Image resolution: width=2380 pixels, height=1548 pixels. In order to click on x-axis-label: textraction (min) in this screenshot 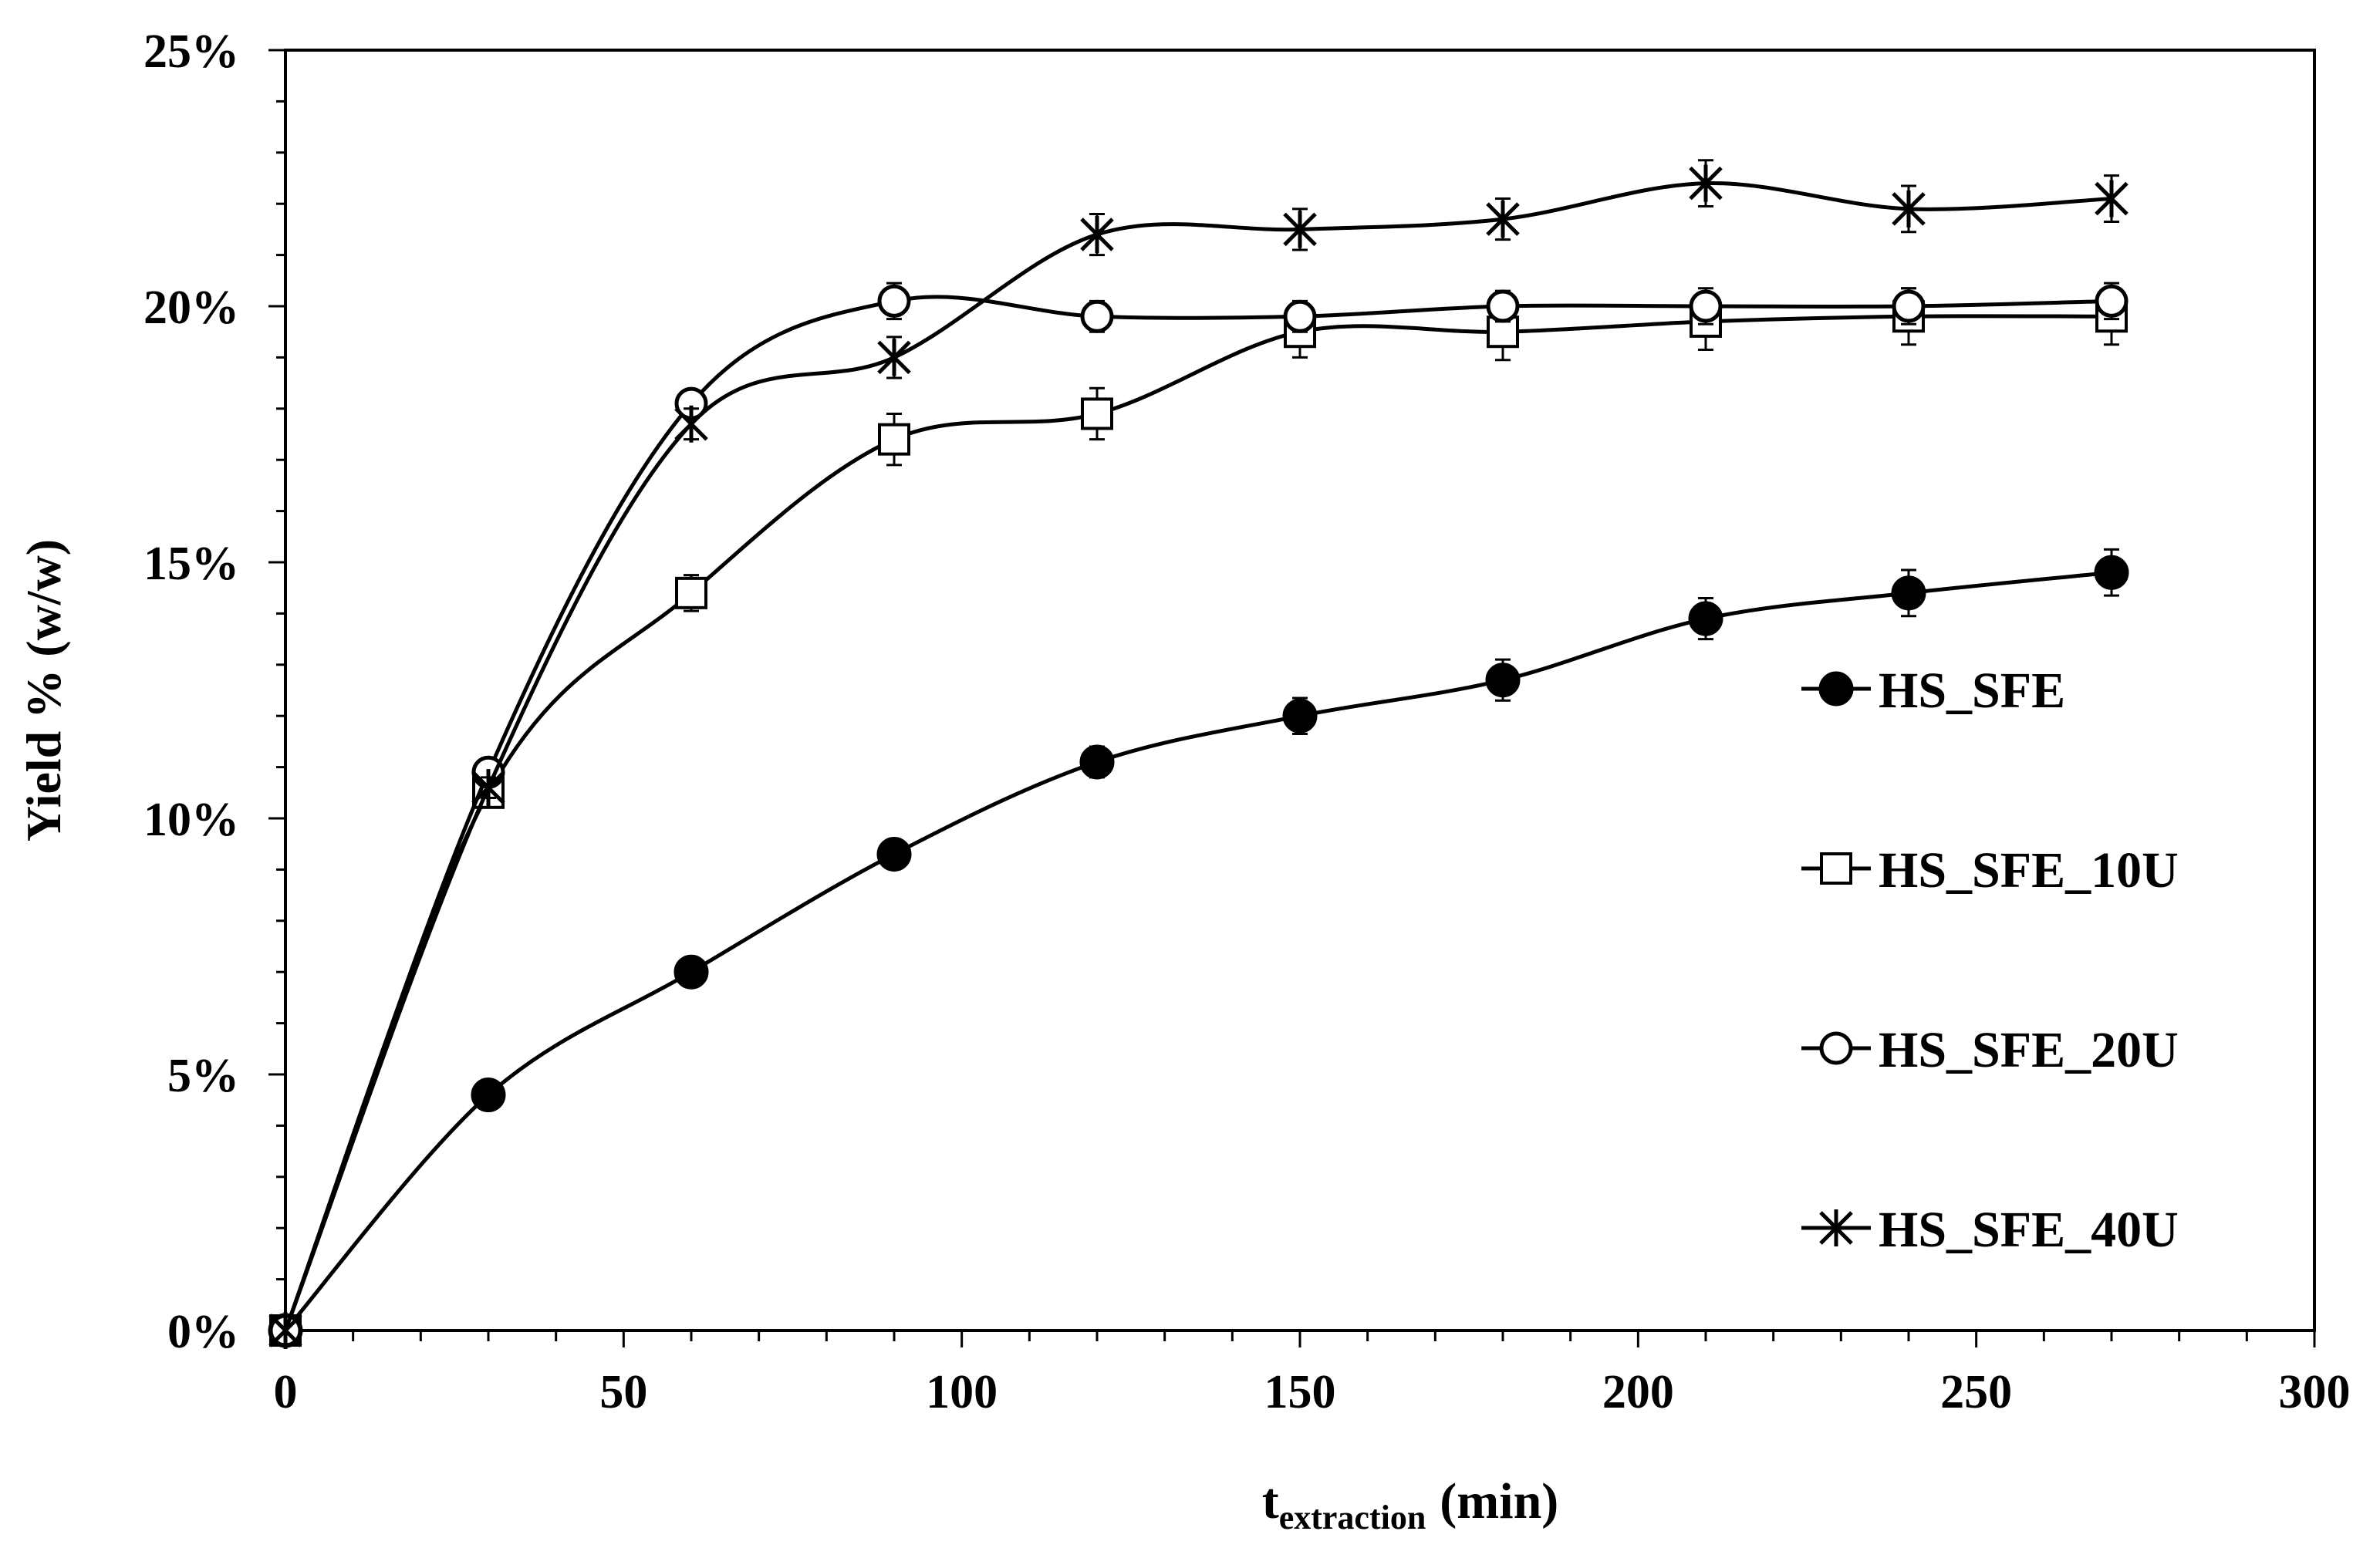, I will do `click(1410, 1505)`.